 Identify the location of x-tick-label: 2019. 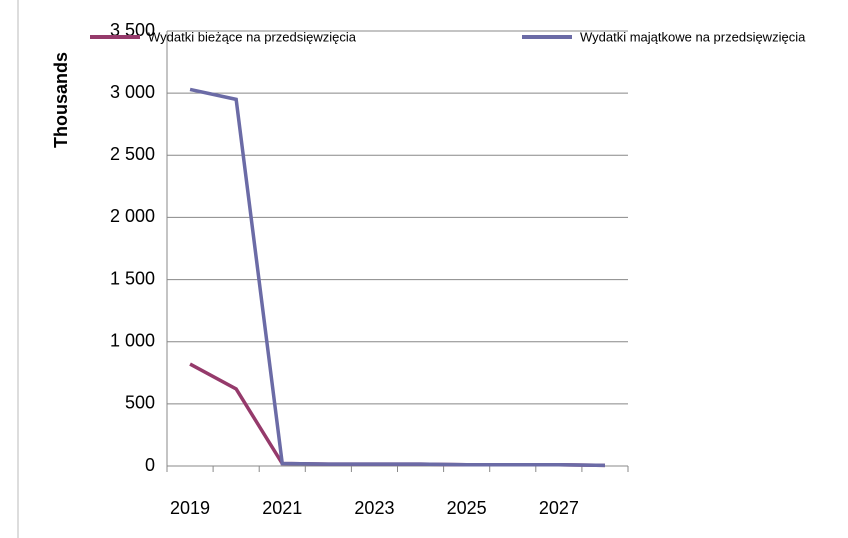
(190, 508).